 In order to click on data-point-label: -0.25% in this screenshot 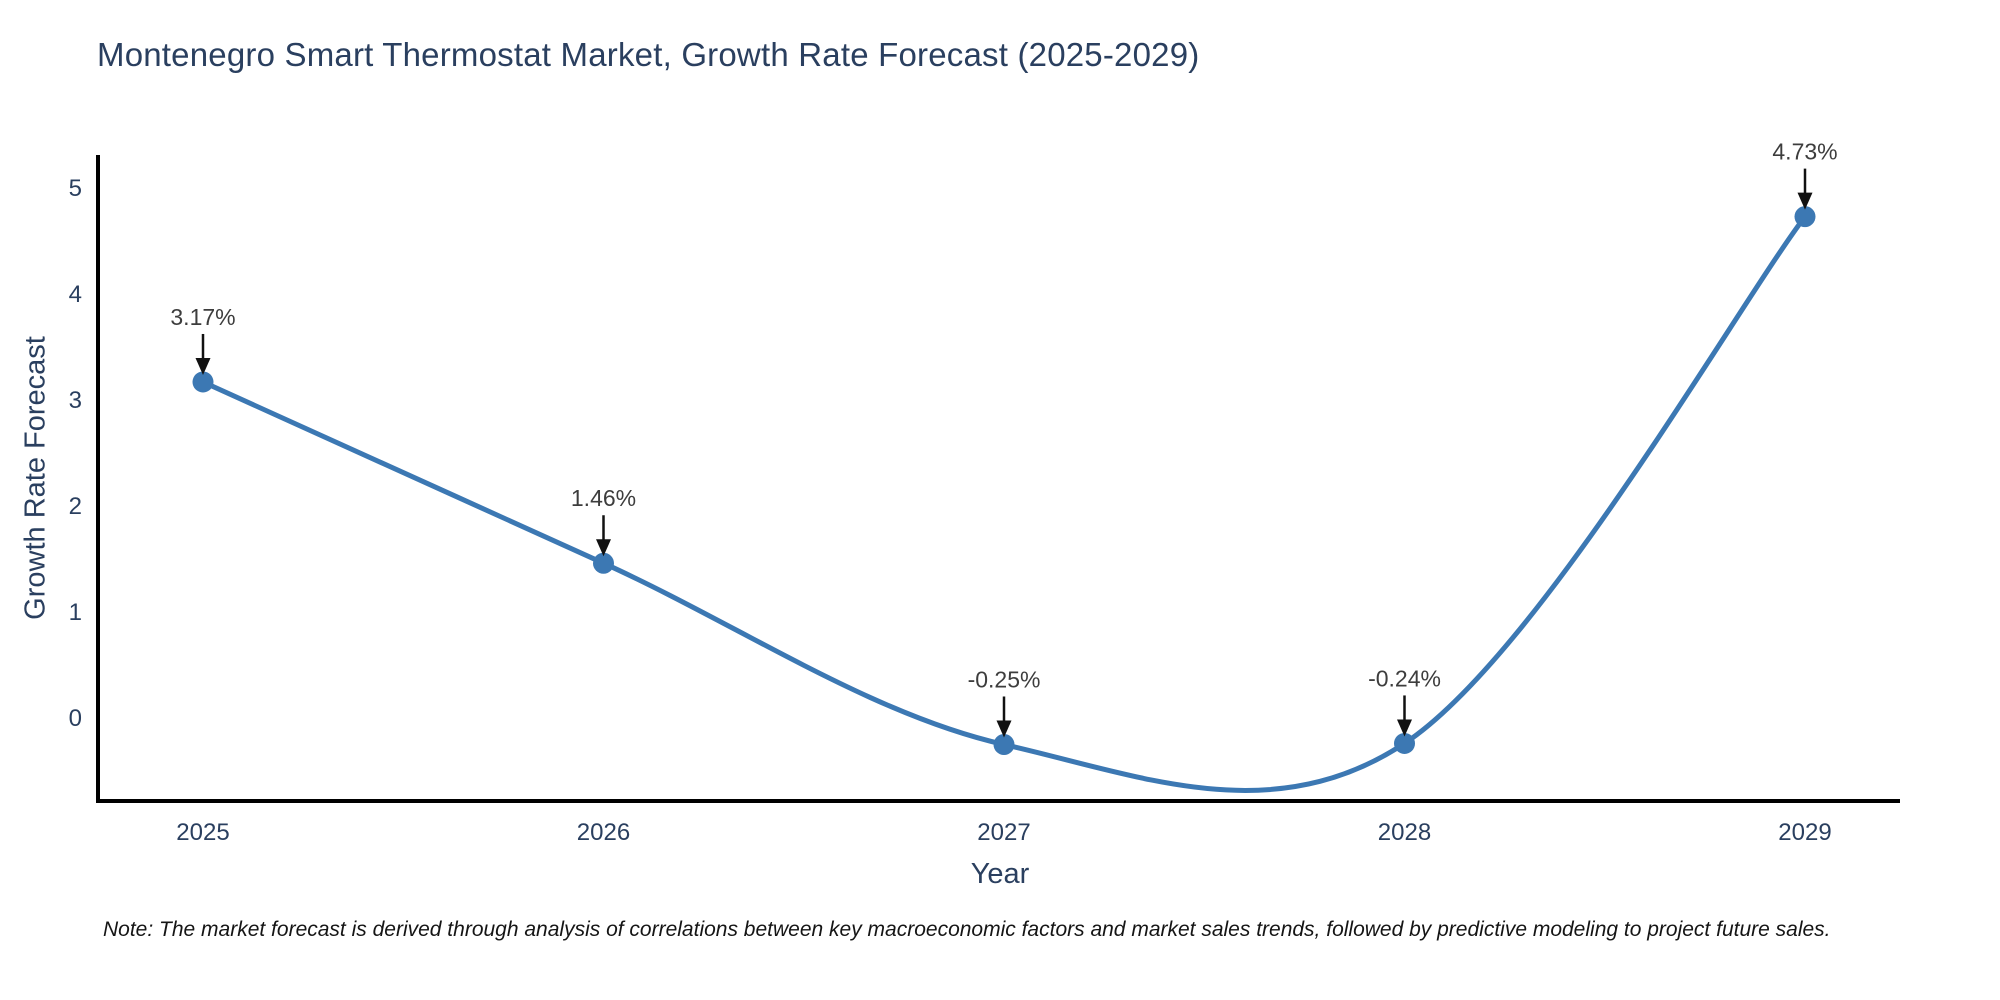, I will do `click(1004, 680)`.